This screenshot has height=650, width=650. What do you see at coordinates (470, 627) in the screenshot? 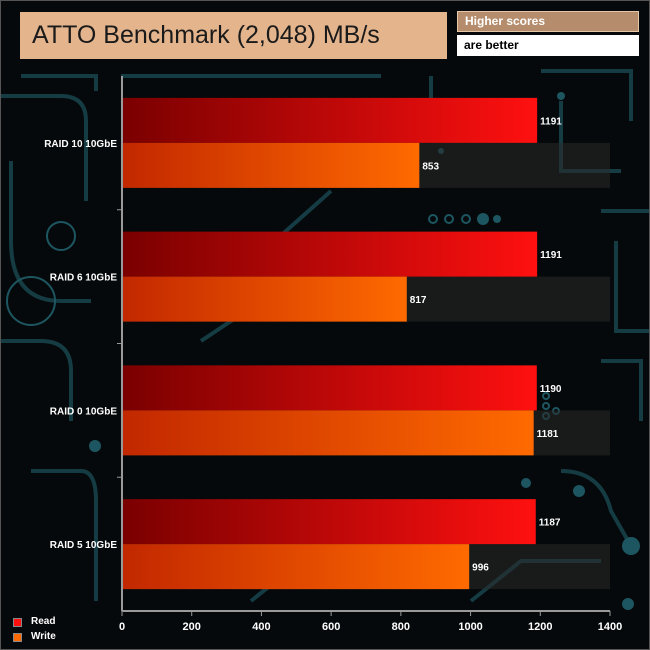
I see `x-tick-label: 1000` at bounding box center [470, 627].